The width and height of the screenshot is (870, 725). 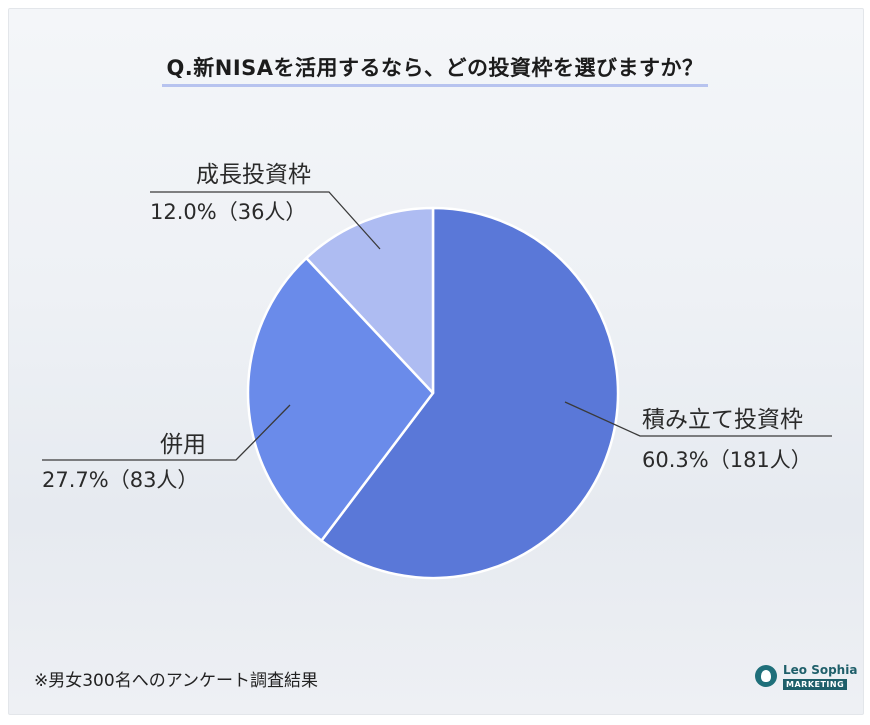 What do you see at coordinates (820, 670) in the screenshot?
I see `logo-name: Leo Sophia` at bounding box center [820, 670].